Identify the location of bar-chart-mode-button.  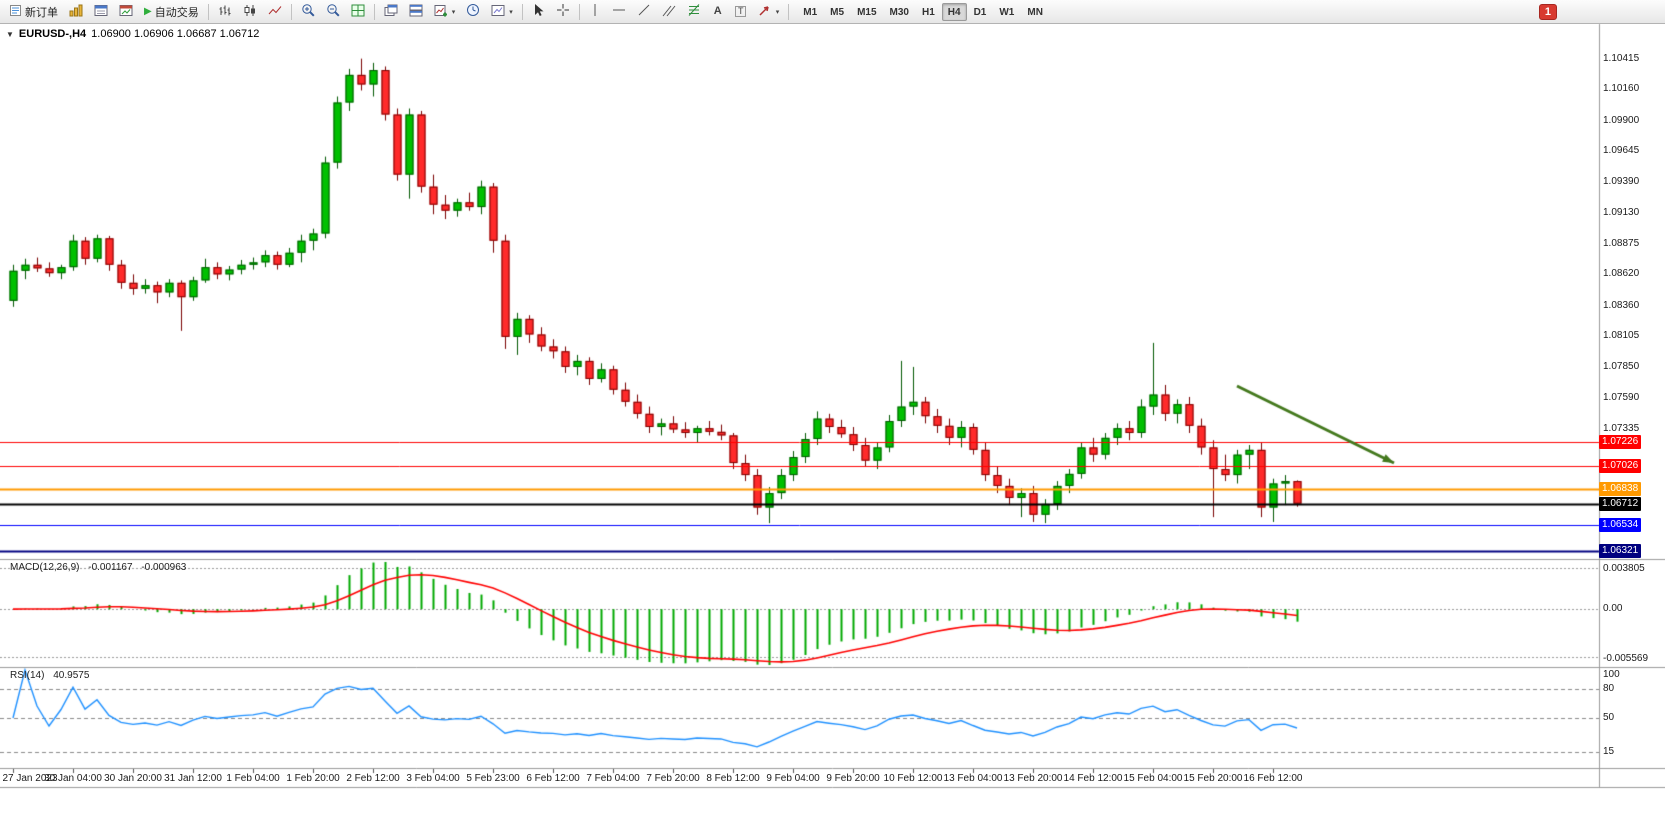
(225, 12).